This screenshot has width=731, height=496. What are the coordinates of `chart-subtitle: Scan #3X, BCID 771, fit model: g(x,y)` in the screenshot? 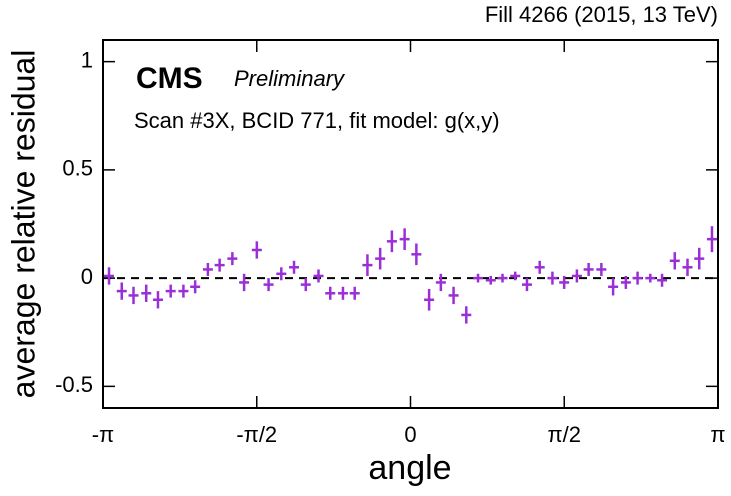 It's located at (317, 120).